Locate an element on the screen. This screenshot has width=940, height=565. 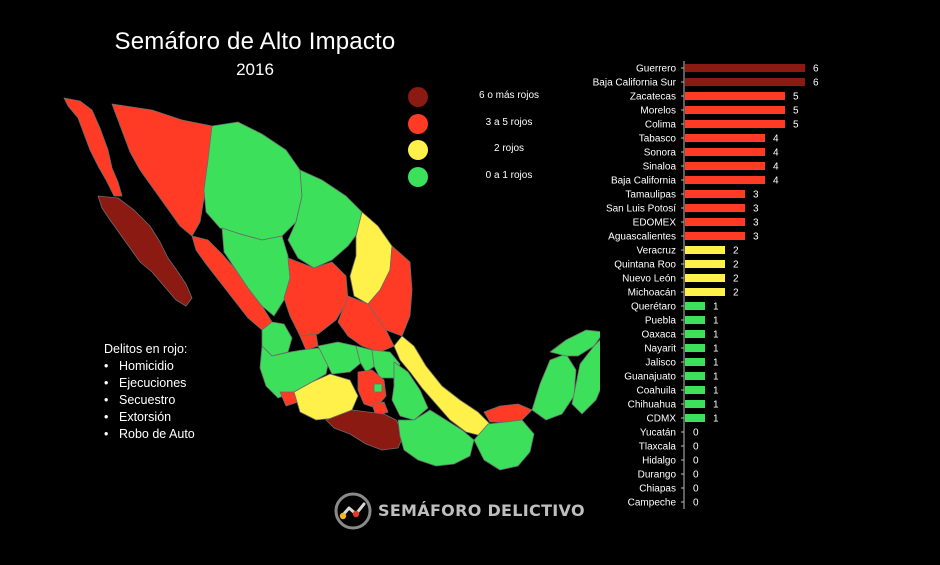
bar-category-label: Nayarit is located at coordinates (660, 349).